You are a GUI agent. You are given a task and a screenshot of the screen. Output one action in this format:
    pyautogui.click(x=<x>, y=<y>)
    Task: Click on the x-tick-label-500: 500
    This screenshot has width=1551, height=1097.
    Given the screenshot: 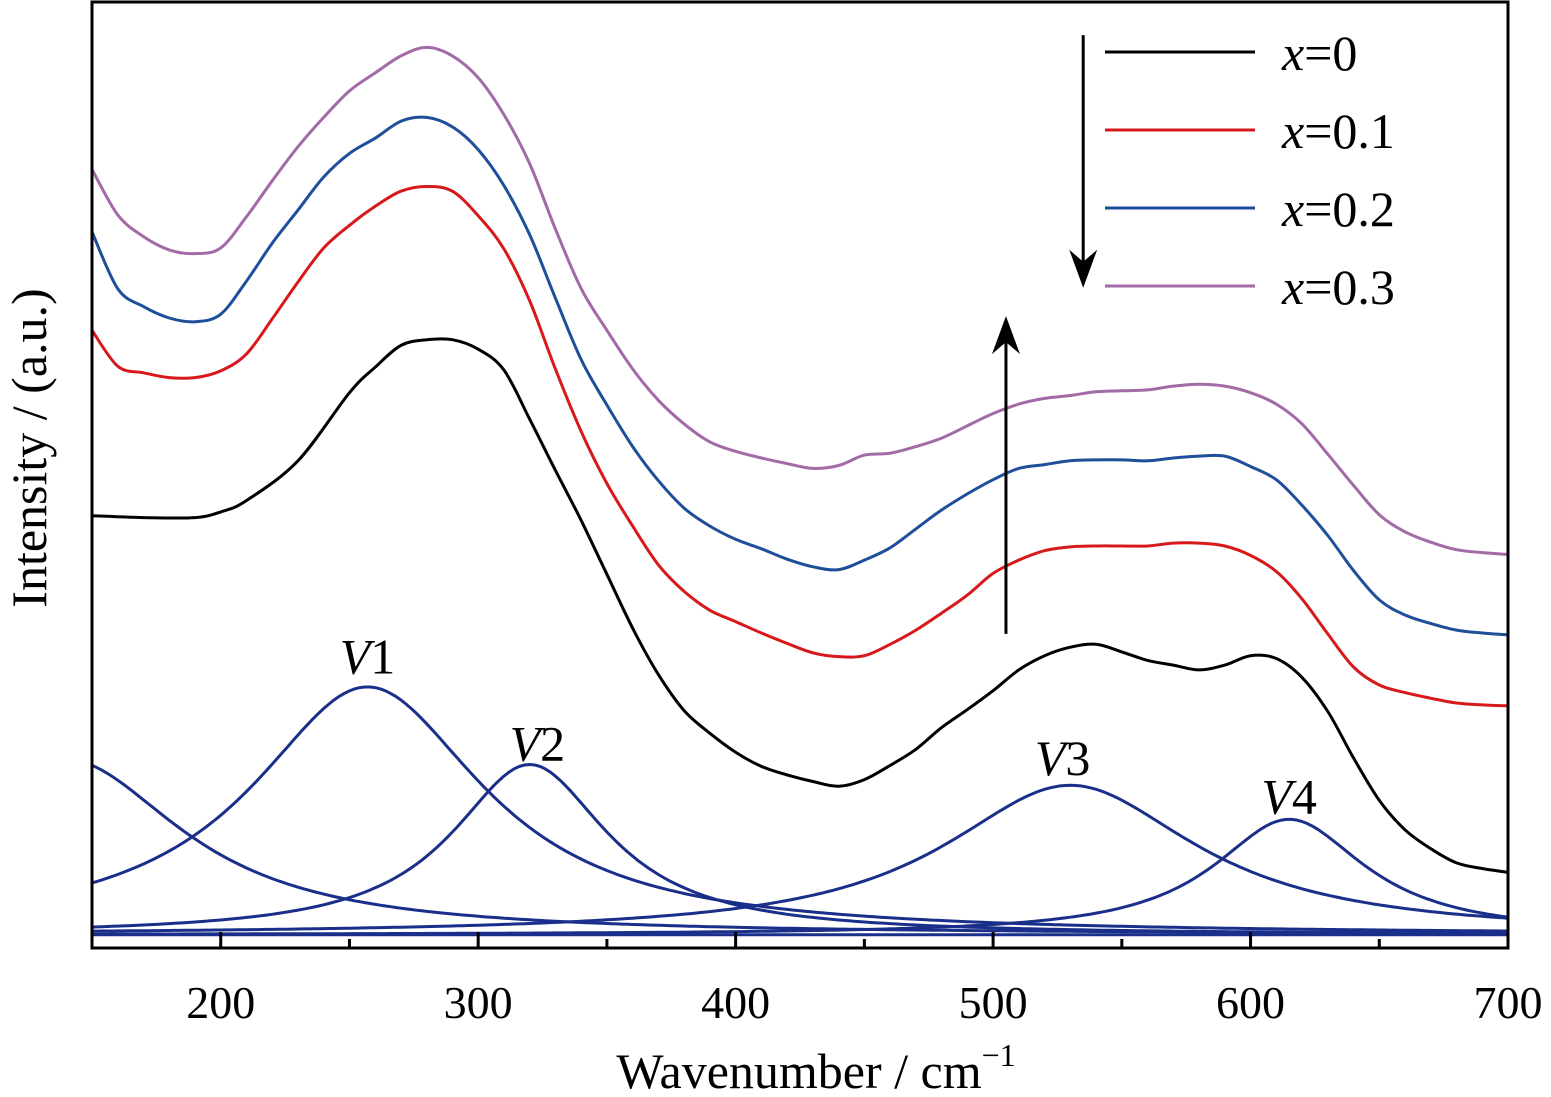 What is the action you would take?
    pyautogui.click(x=993, y=1002)
    